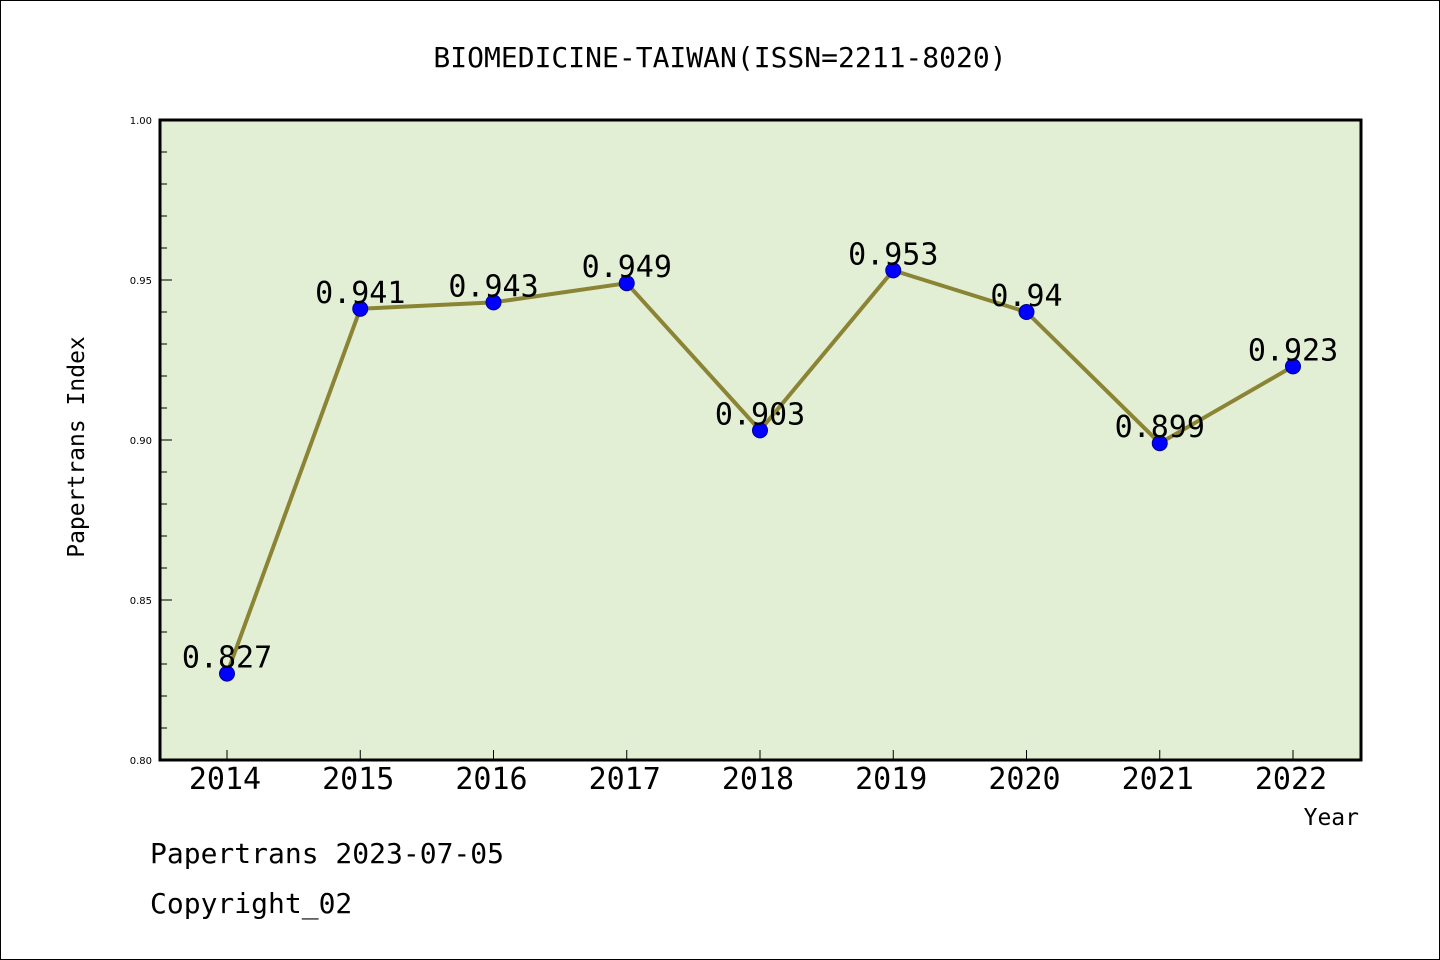 The width and height of the screenshot is (1440, 960). What do you see at coordinates (360, 293) in the screenshot?
I see `data-label: 0.941` at bounding box center [360, 293].